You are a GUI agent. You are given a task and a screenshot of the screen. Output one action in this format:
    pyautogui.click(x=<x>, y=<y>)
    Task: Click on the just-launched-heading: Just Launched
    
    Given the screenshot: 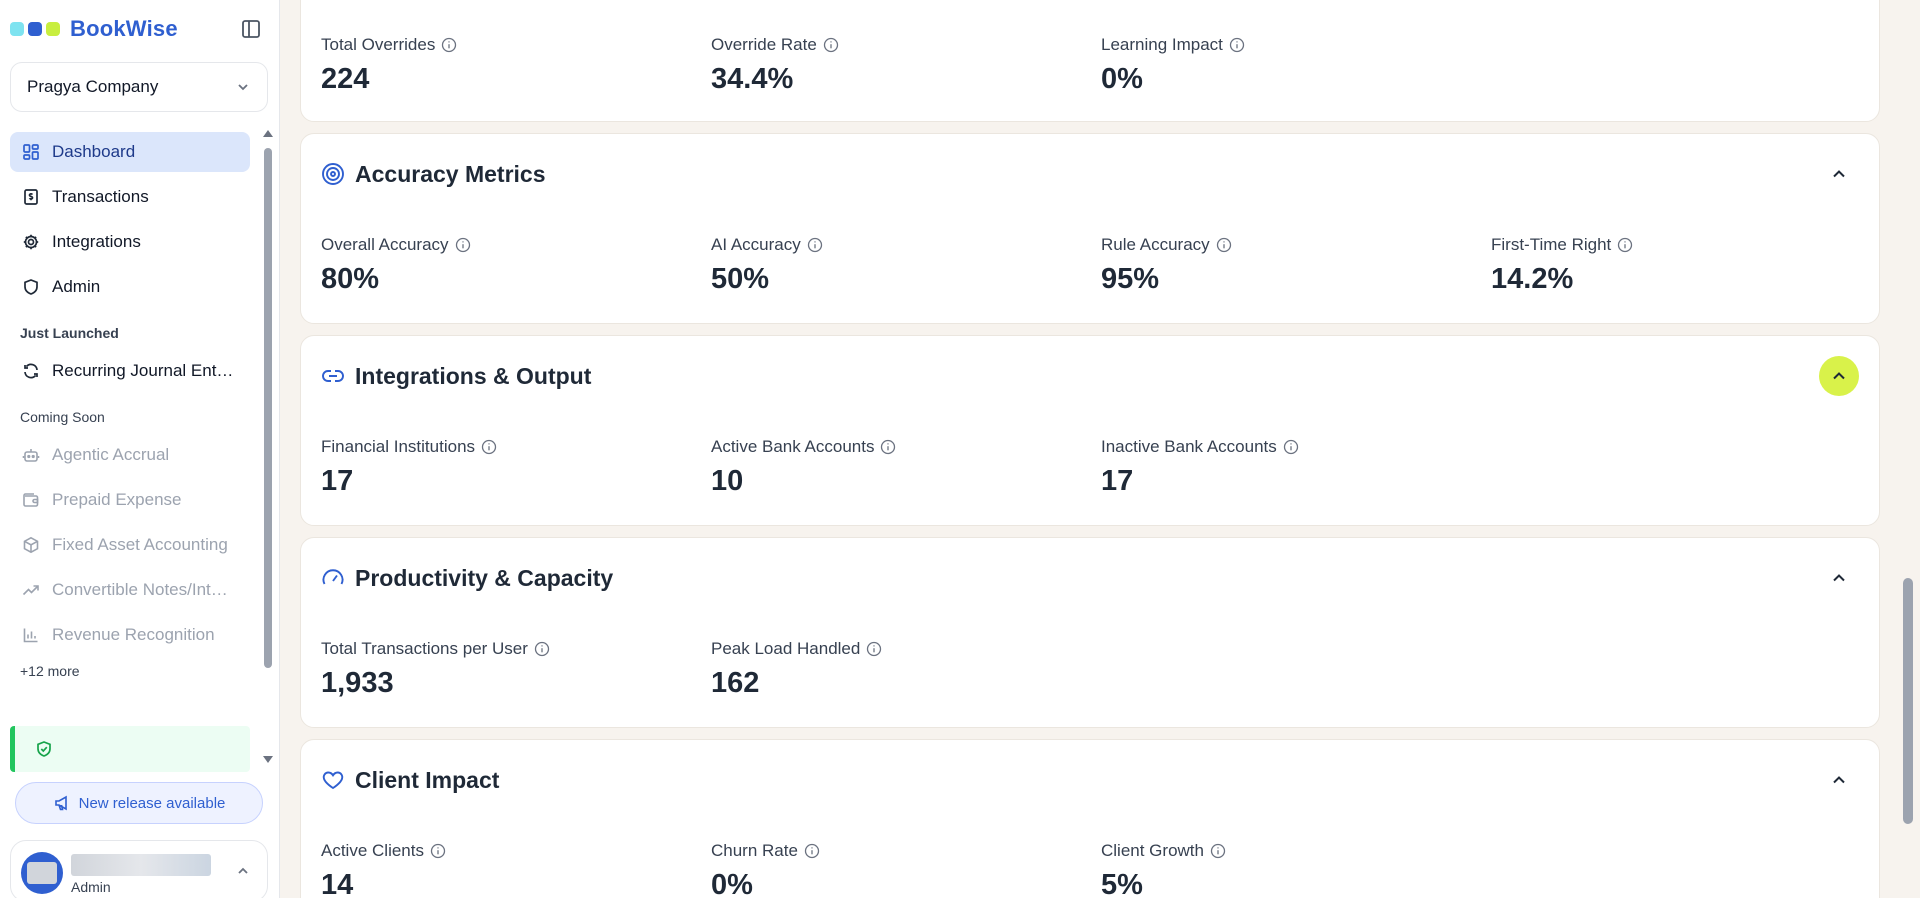 What is the action you would take?
    pyautogui.click(x=69, y=333)
    